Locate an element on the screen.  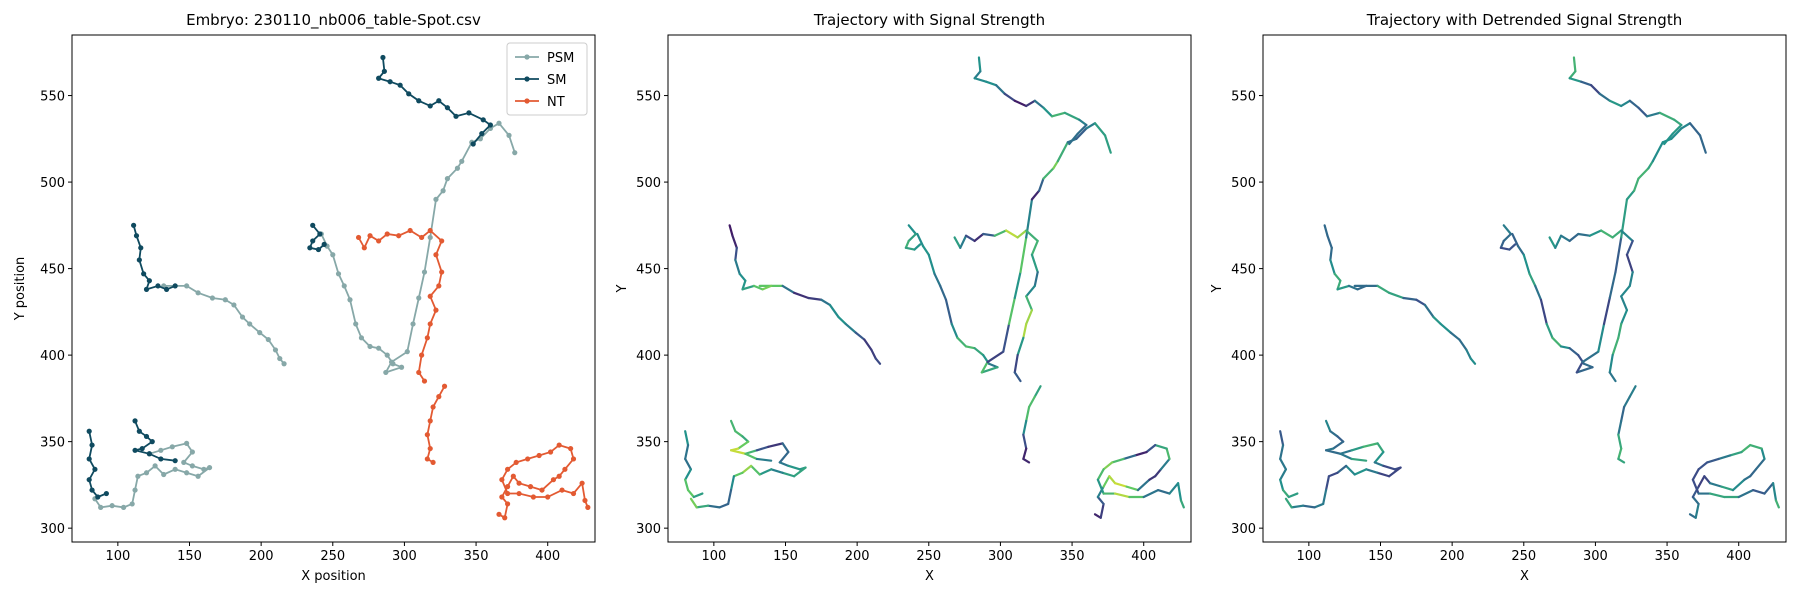
legend: PSM SM NT is located at coordinates (547, 79).